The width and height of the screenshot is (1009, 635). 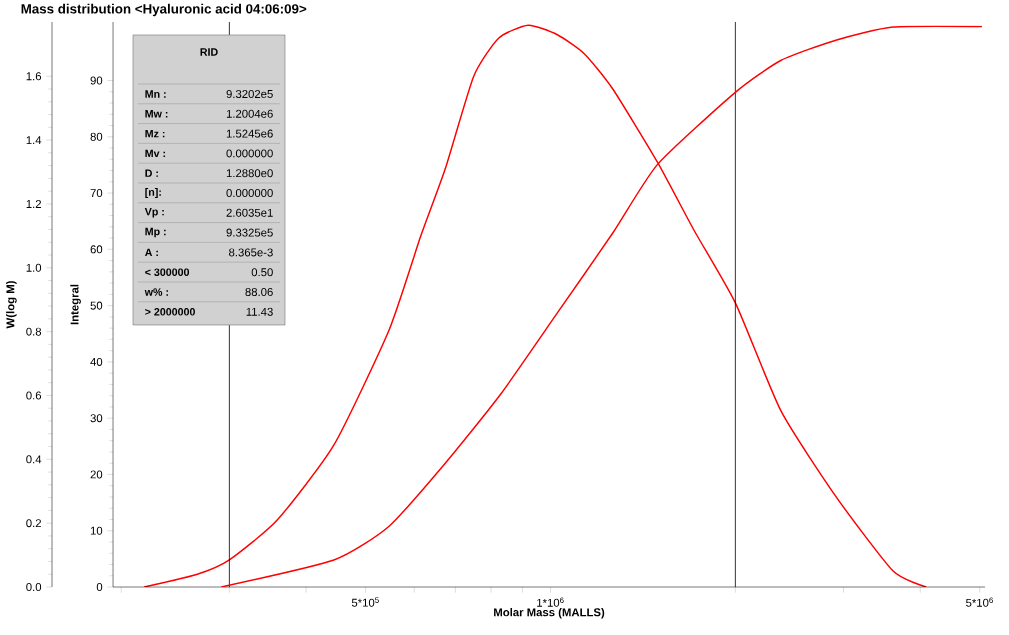 What do you see at coordinates (259, 291) in the screenshot?
I see `annotation: 88.06` at bounding box center [259, 291].